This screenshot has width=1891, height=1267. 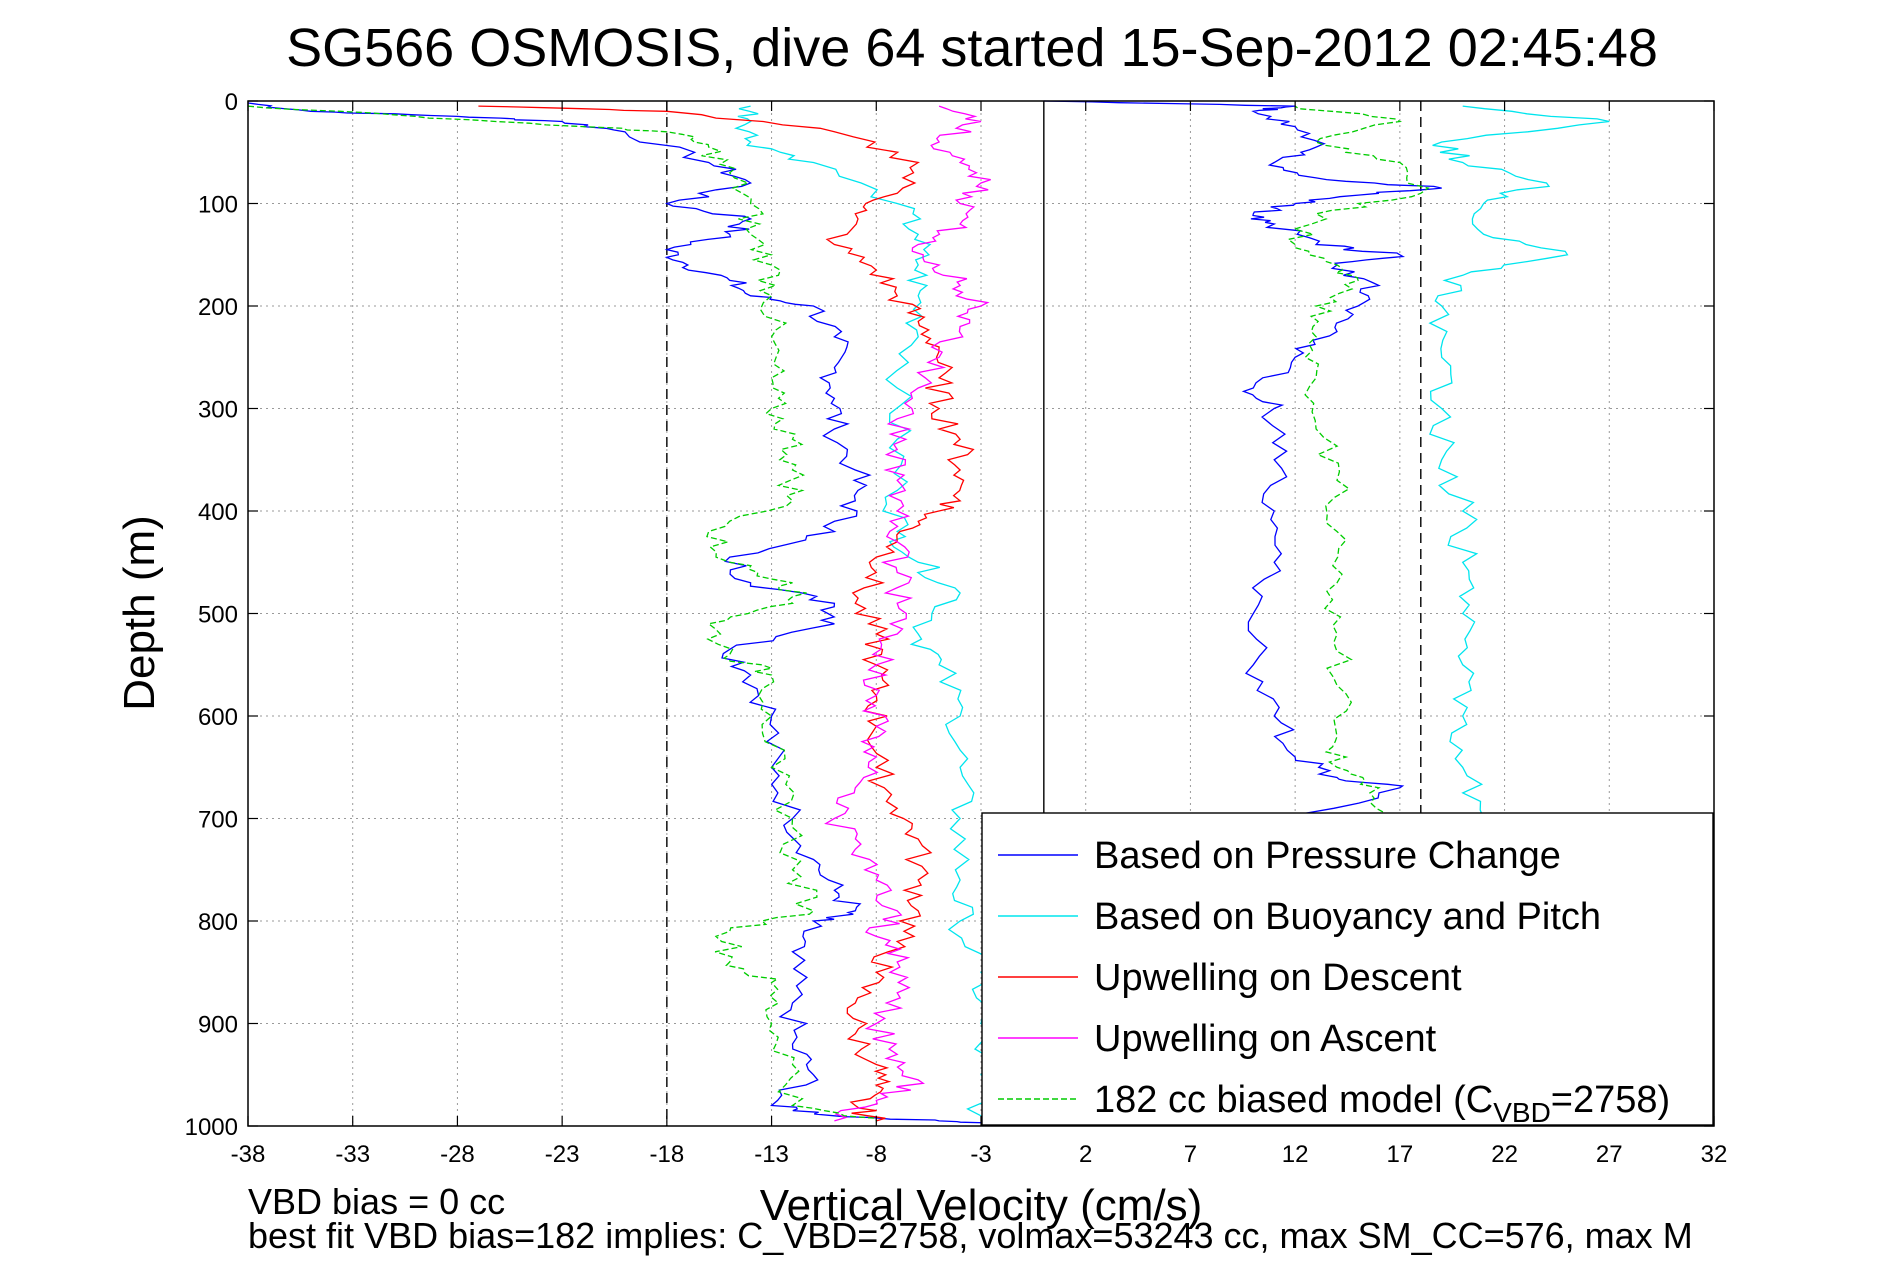 What do you see at coordinates (1400, 1154) in the screenshot?
I see `x-tick-label: 17` at bounding box center [1400, 1154].